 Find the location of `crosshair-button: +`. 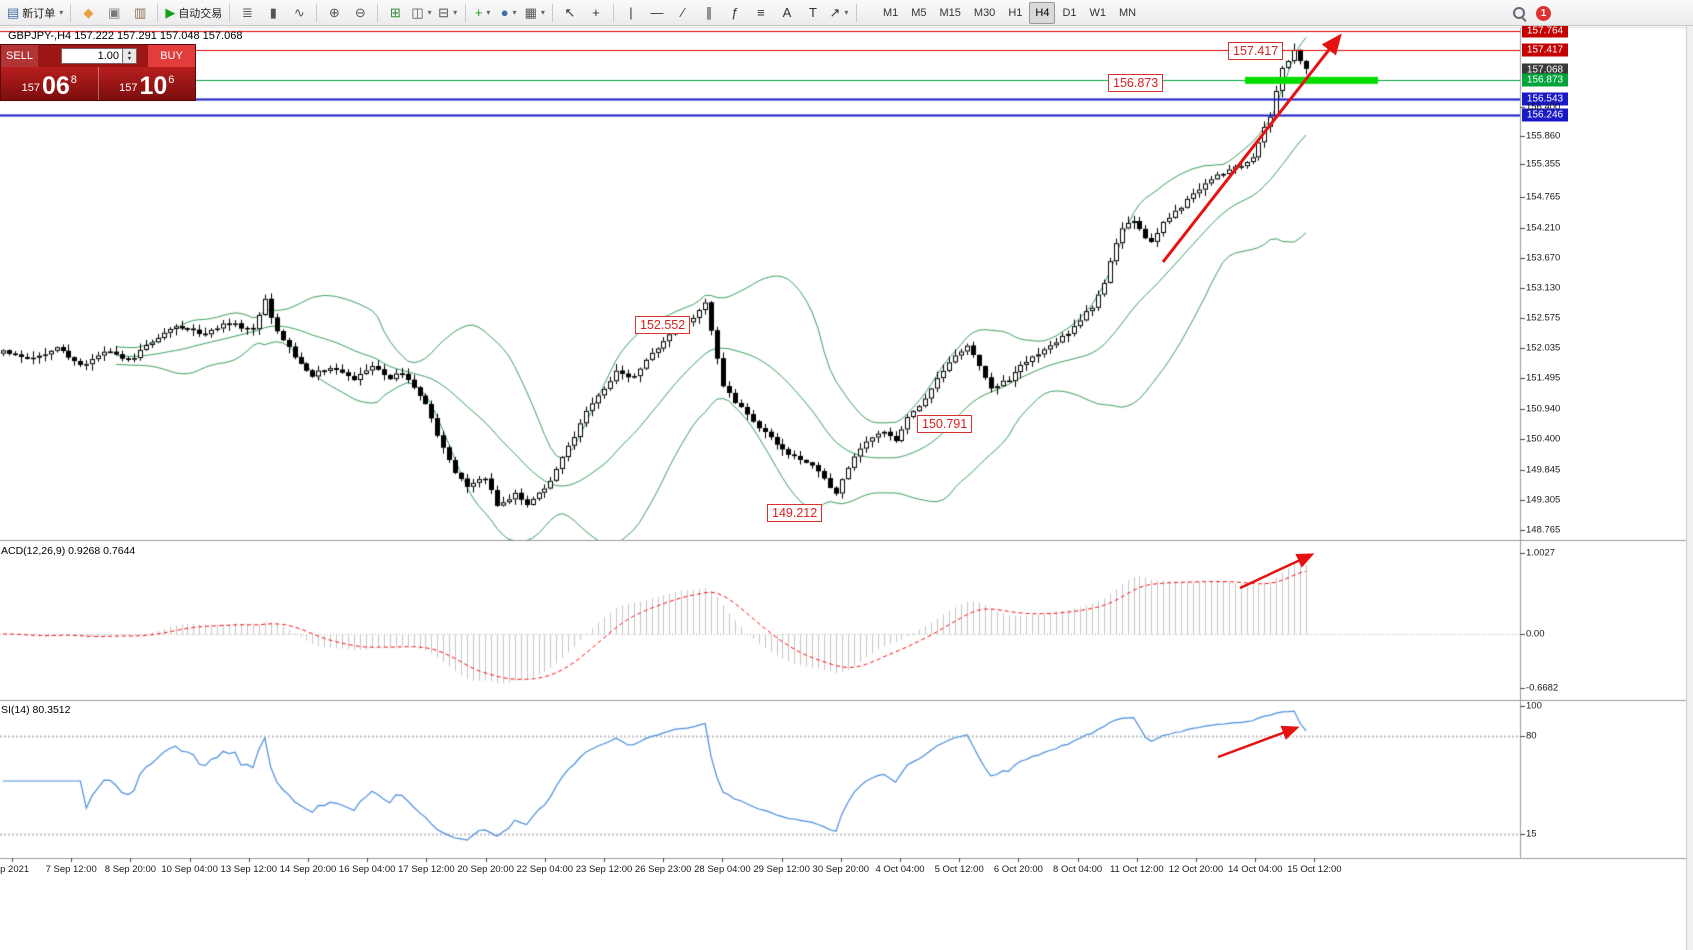

crosshair-button: + is located at coordinates (596, 13).